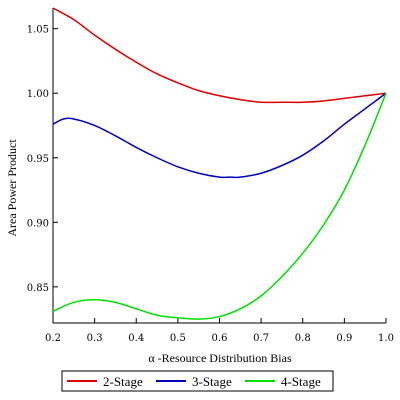 The width and height of the screenshot is (400, 400). I want to click on x-tick-label: 0.8, so click(303, 338).